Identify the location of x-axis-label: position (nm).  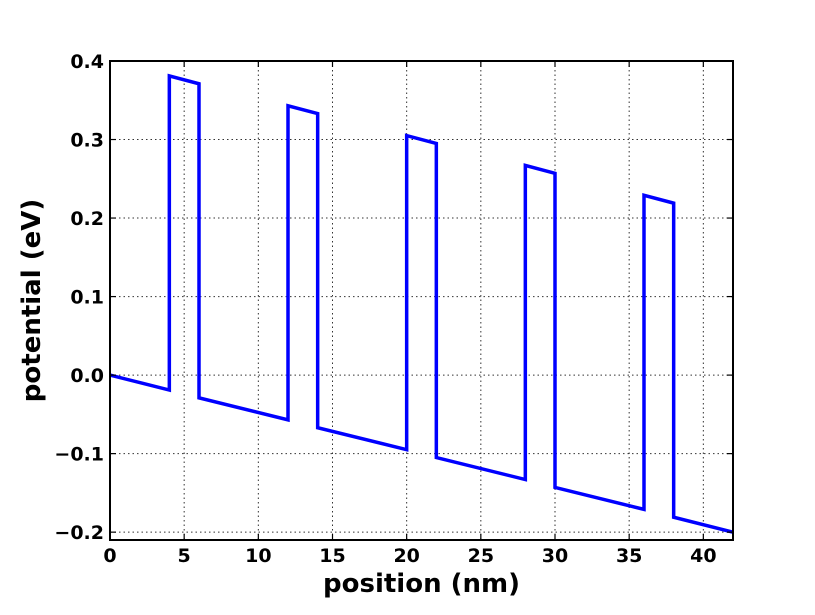
(421, 584).